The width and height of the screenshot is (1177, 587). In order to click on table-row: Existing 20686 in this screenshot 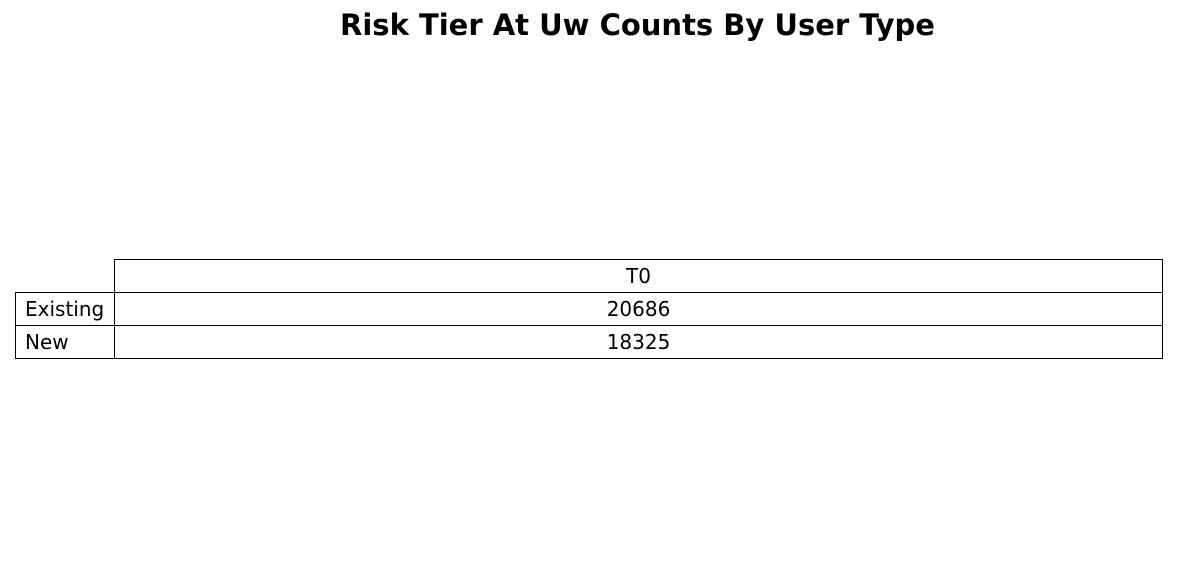, I will do `click(589, 309)`.